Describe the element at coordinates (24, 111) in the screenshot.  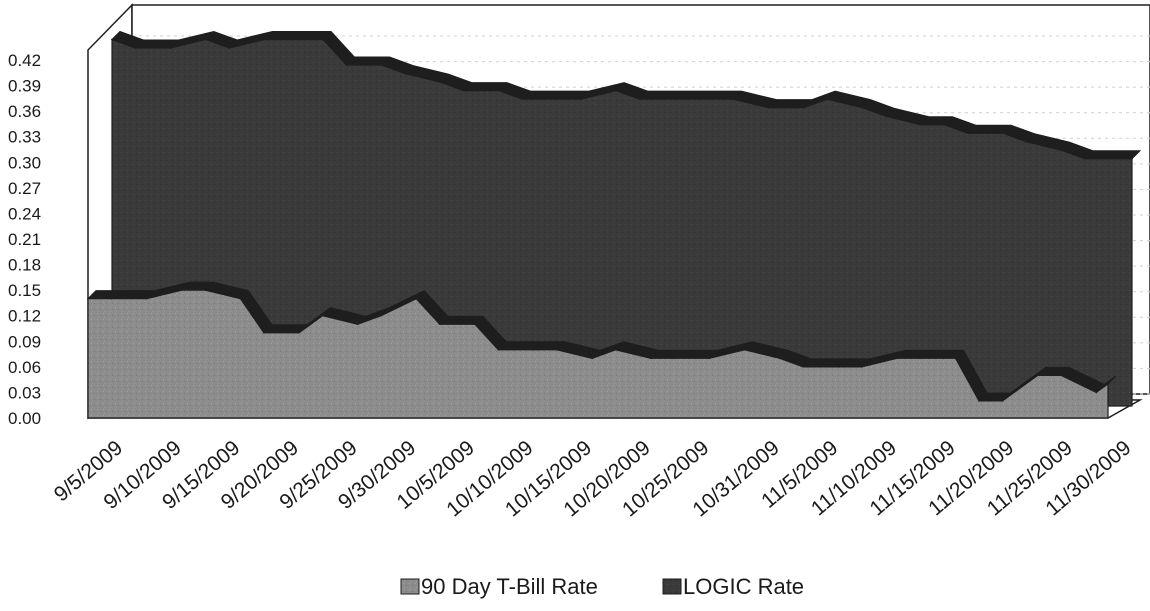
I see `y-tick-label: 0.36` at that location.